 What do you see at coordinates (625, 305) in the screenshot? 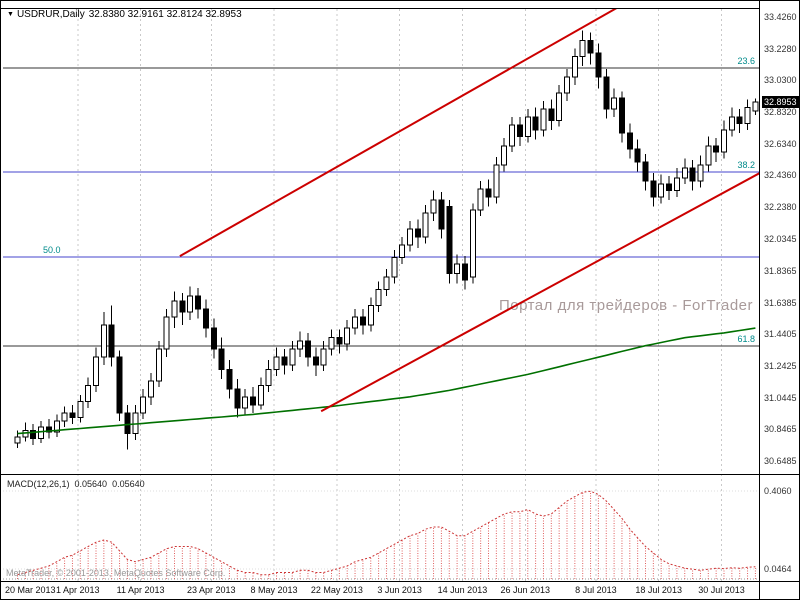
I see `watermark: Портал для трейдеров - ForTrader` at bounding box center [625, 305].